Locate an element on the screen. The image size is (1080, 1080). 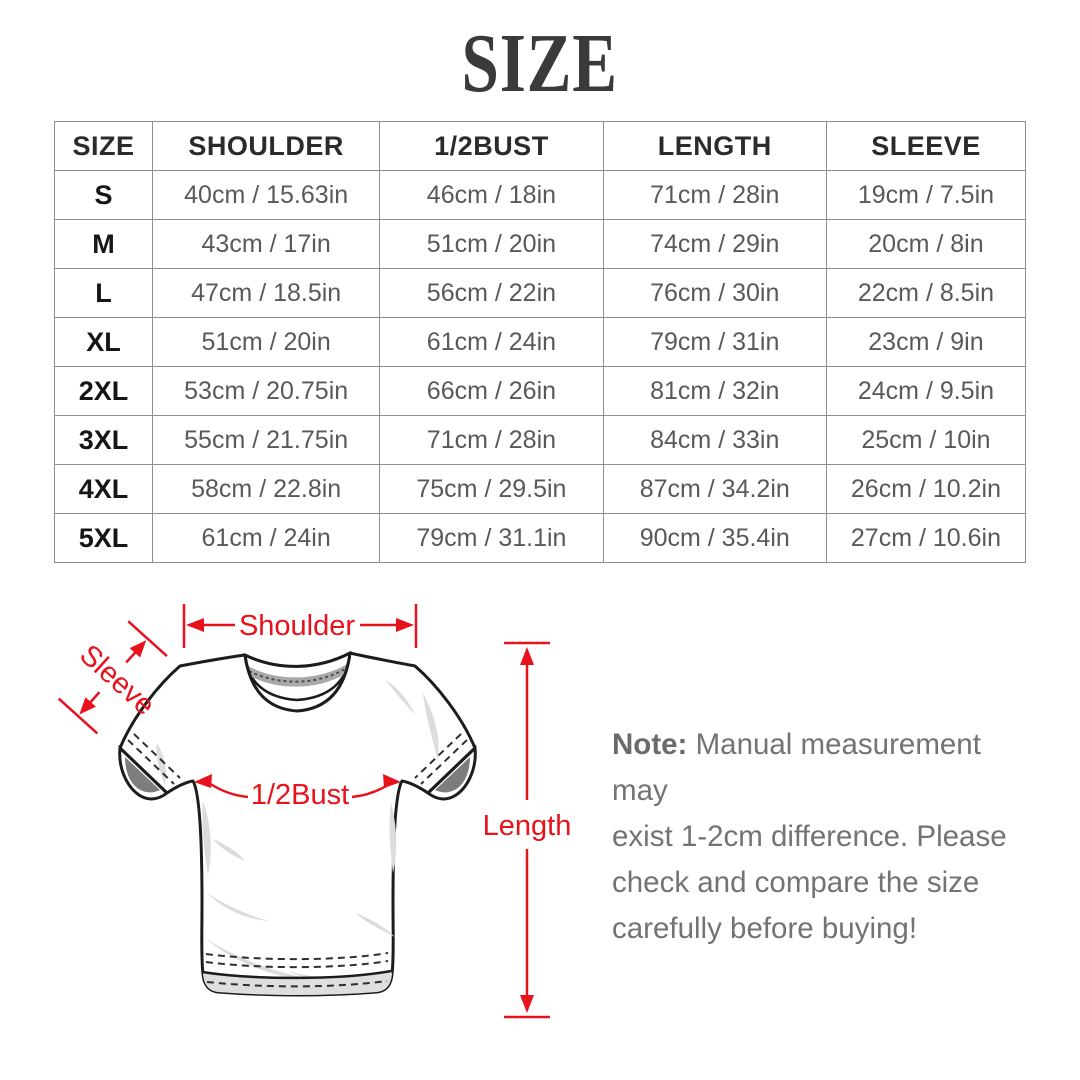
page-title-wrap: SIZE is located at coordinates (540, 64).